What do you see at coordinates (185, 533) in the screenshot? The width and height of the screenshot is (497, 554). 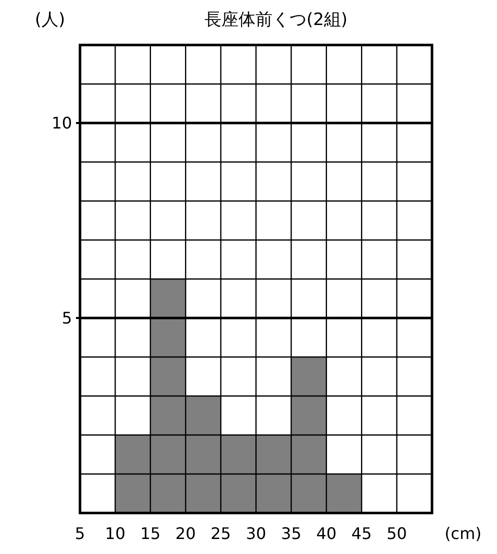 I see `x-tick-label: 20` at bounding box center [185, 533].